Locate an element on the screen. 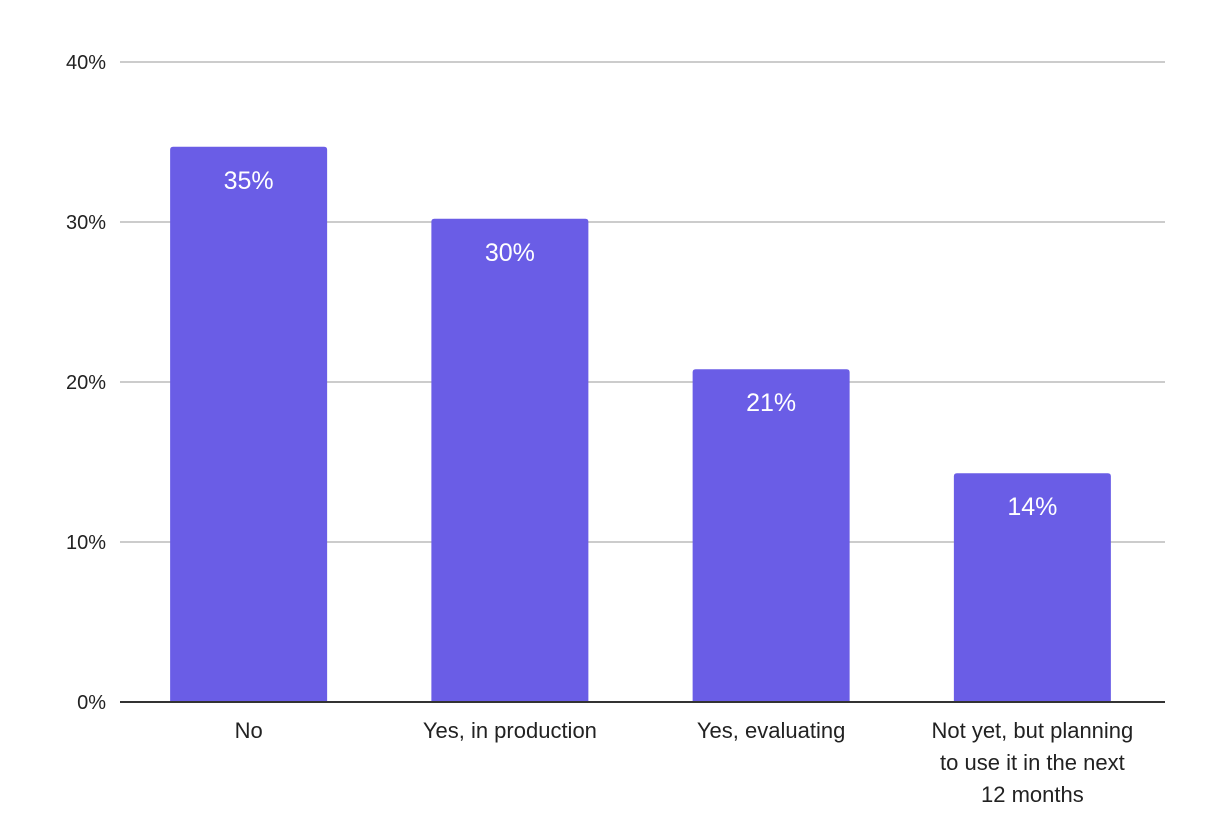  y-tick-label: 40% is located at coordinates (86, 63).